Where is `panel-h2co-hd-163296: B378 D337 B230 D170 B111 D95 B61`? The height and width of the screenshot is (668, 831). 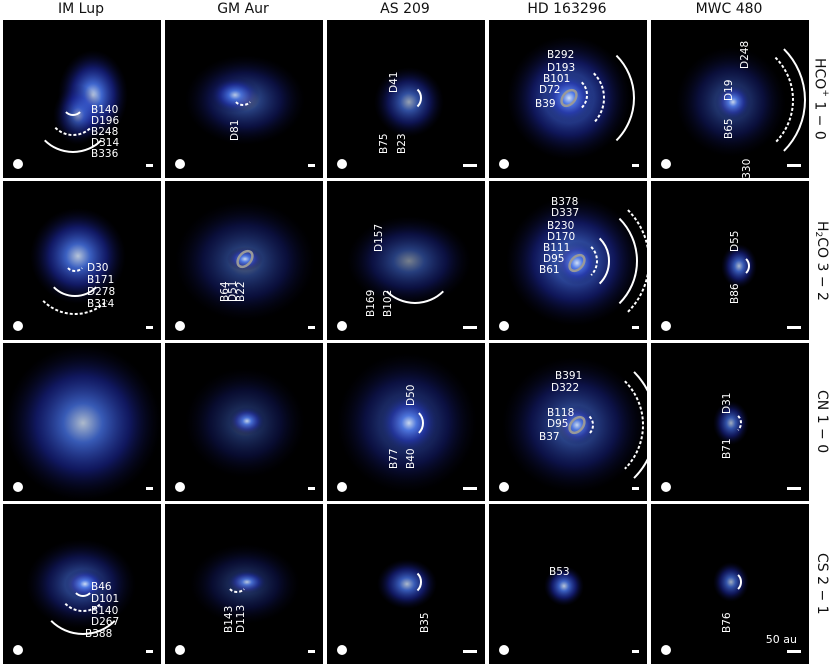 panel-h2co-hd-163296: B378 D337 B230 D170 B111 D95 B61 is located at coordinates (568, 260).